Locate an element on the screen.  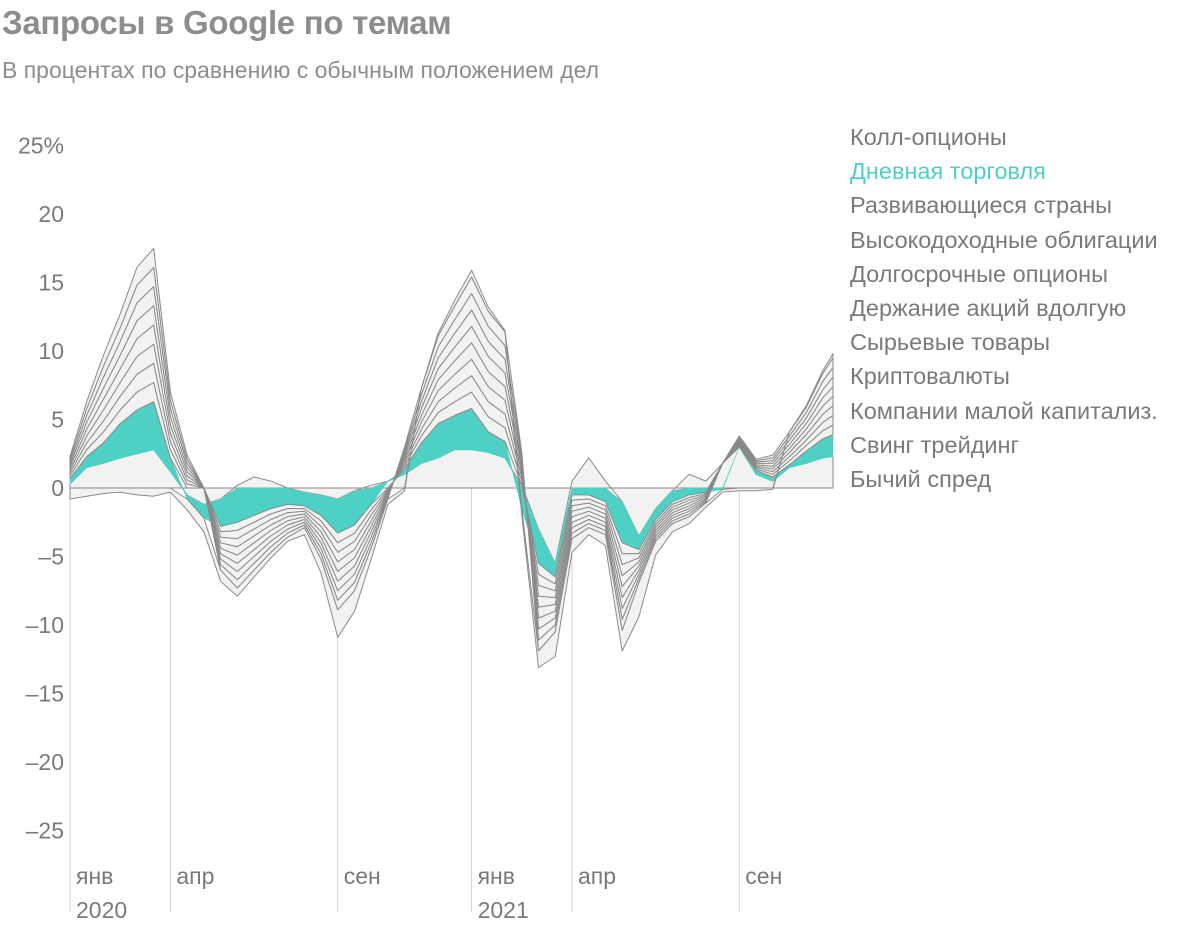
y-tick-label: 15 is located at coordinates (51, 283).